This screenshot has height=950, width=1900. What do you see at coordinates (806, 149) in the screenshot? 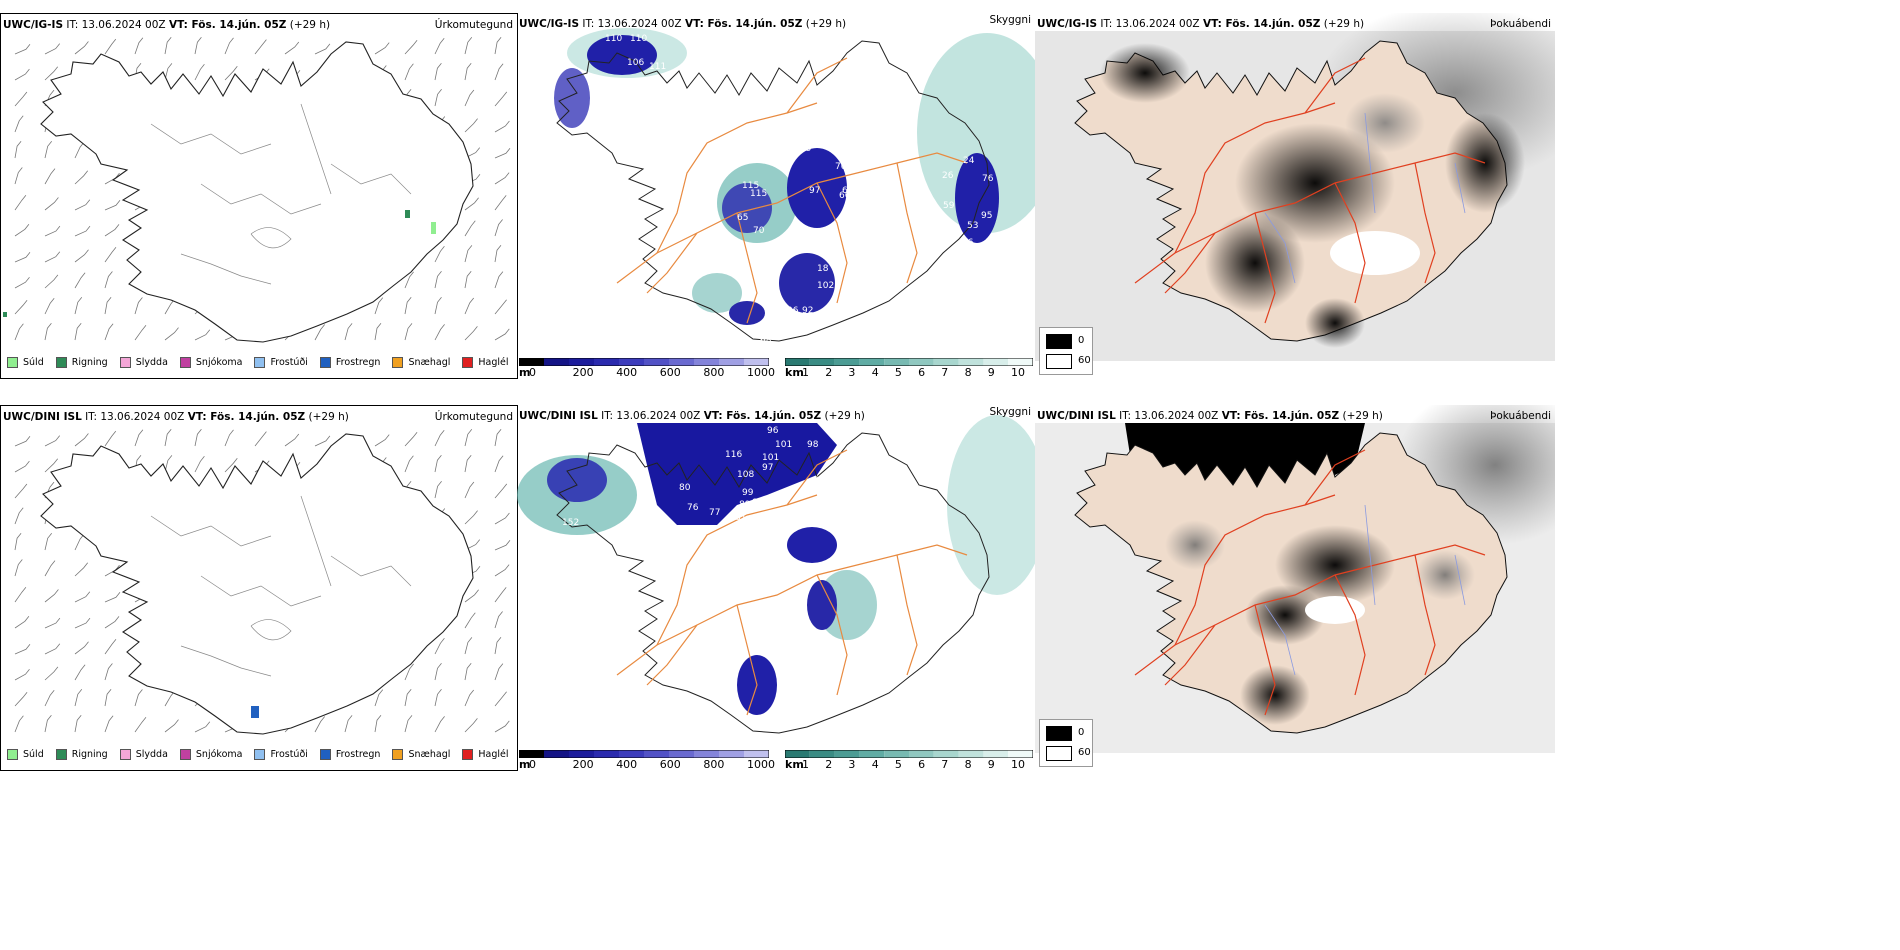
I see `ceiling-value-label: 59` at bounding box center [806, 149].